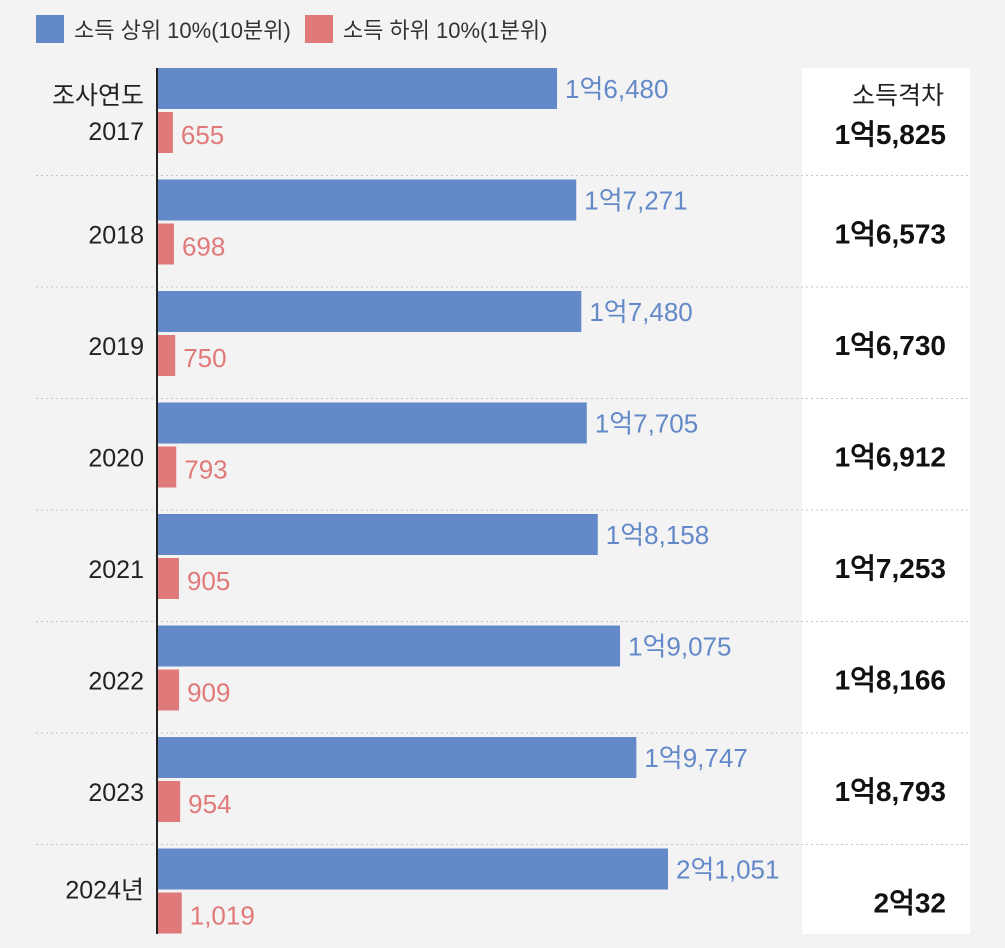  Describe the element at coordinates (222, 916) in the screenshot. I see `data-label-bottom10: 1,019` at that location.